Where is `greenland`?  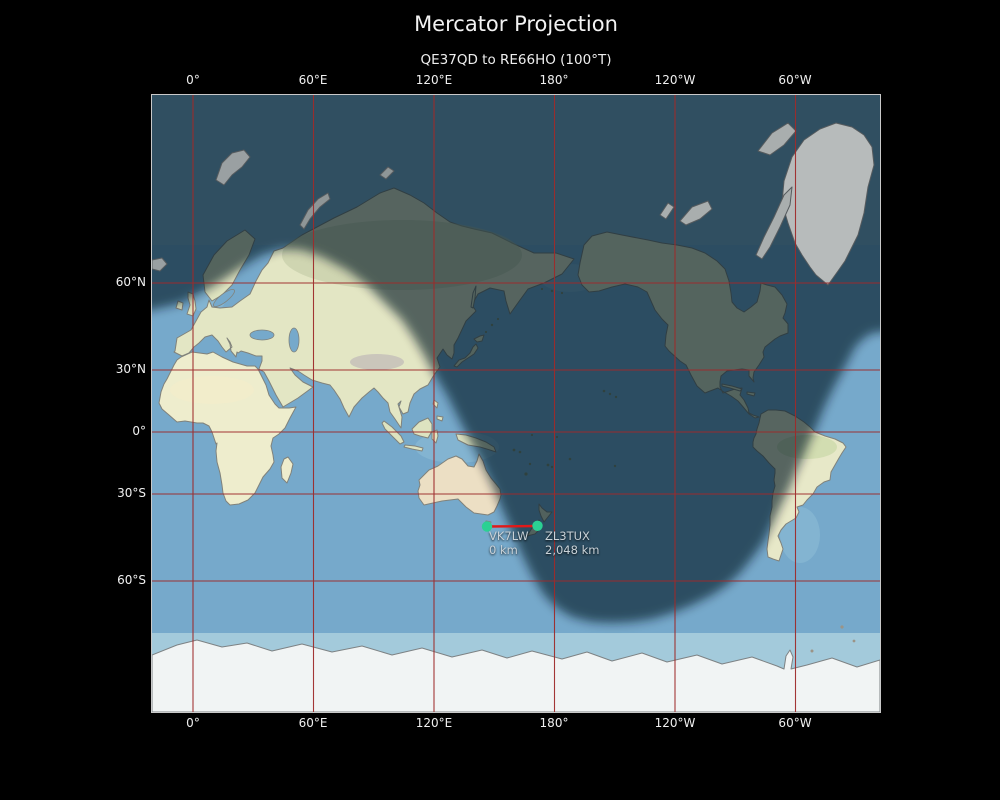 greenland is located at coordinates (828, 204).